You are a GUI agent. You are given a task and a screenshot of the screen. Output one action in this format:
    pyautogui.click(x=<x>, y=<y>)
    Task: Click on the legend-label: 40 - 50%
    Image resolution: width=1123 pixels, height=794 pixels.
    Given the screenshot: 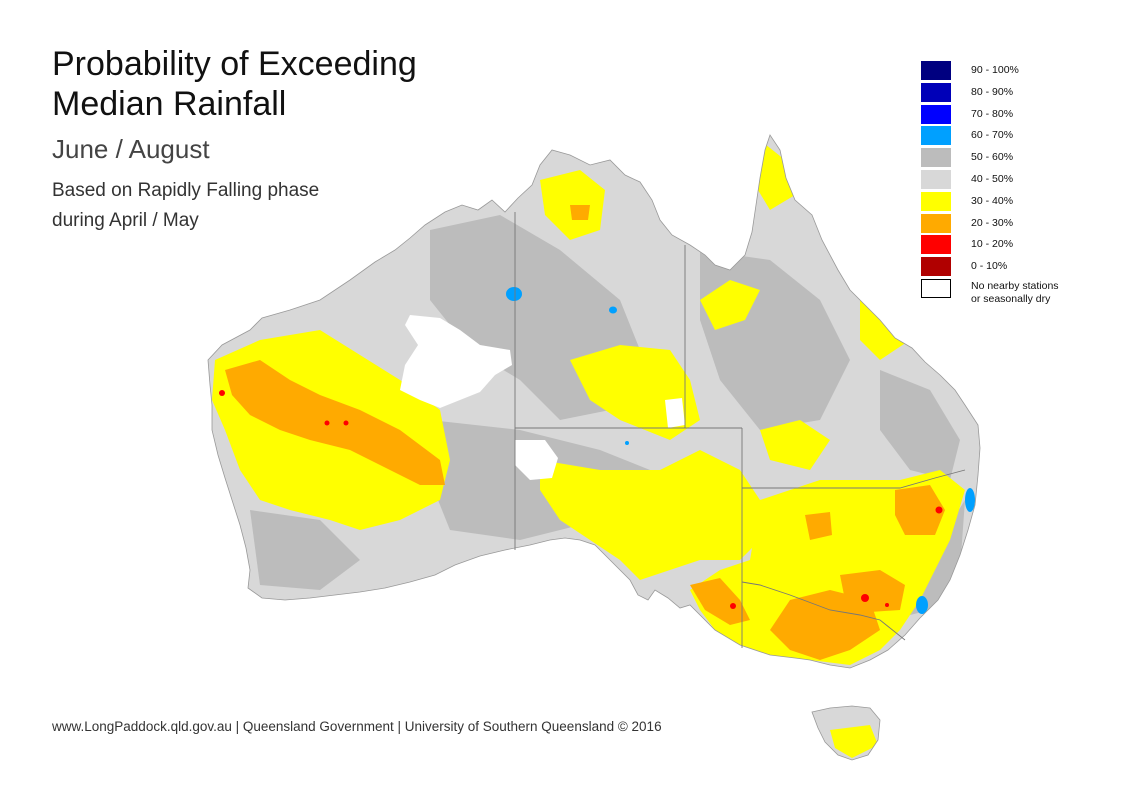 What is the action you would take?
    pyautogui.click(x=992, y=178)
    